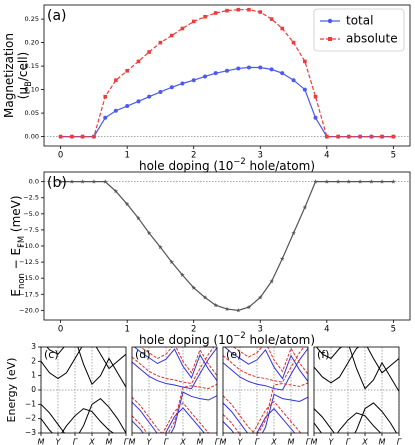 The image size is (415, 445). I want to click on panel-label: (e), so click(233, 354).